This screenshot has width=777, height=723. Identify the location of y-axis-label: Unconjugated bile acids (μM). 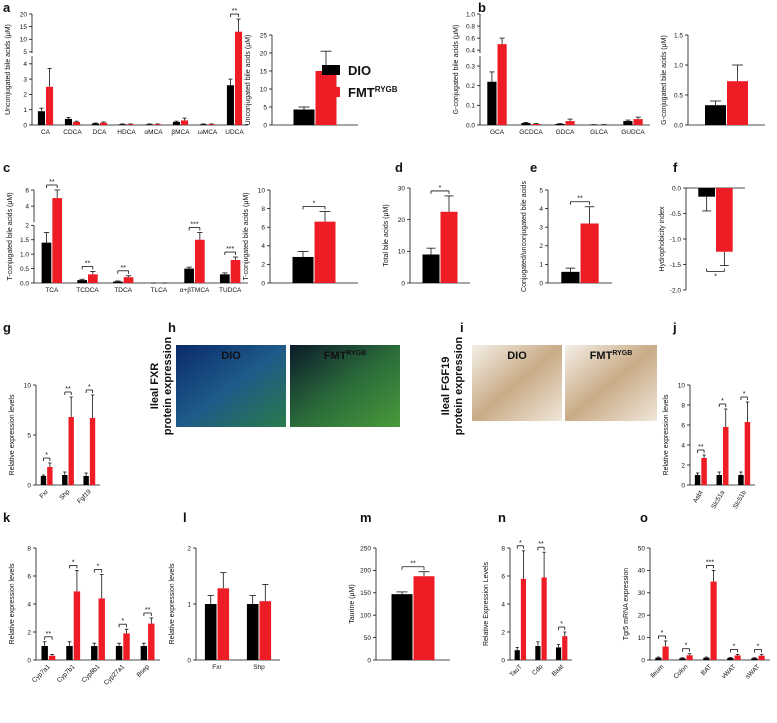
(8, 69).